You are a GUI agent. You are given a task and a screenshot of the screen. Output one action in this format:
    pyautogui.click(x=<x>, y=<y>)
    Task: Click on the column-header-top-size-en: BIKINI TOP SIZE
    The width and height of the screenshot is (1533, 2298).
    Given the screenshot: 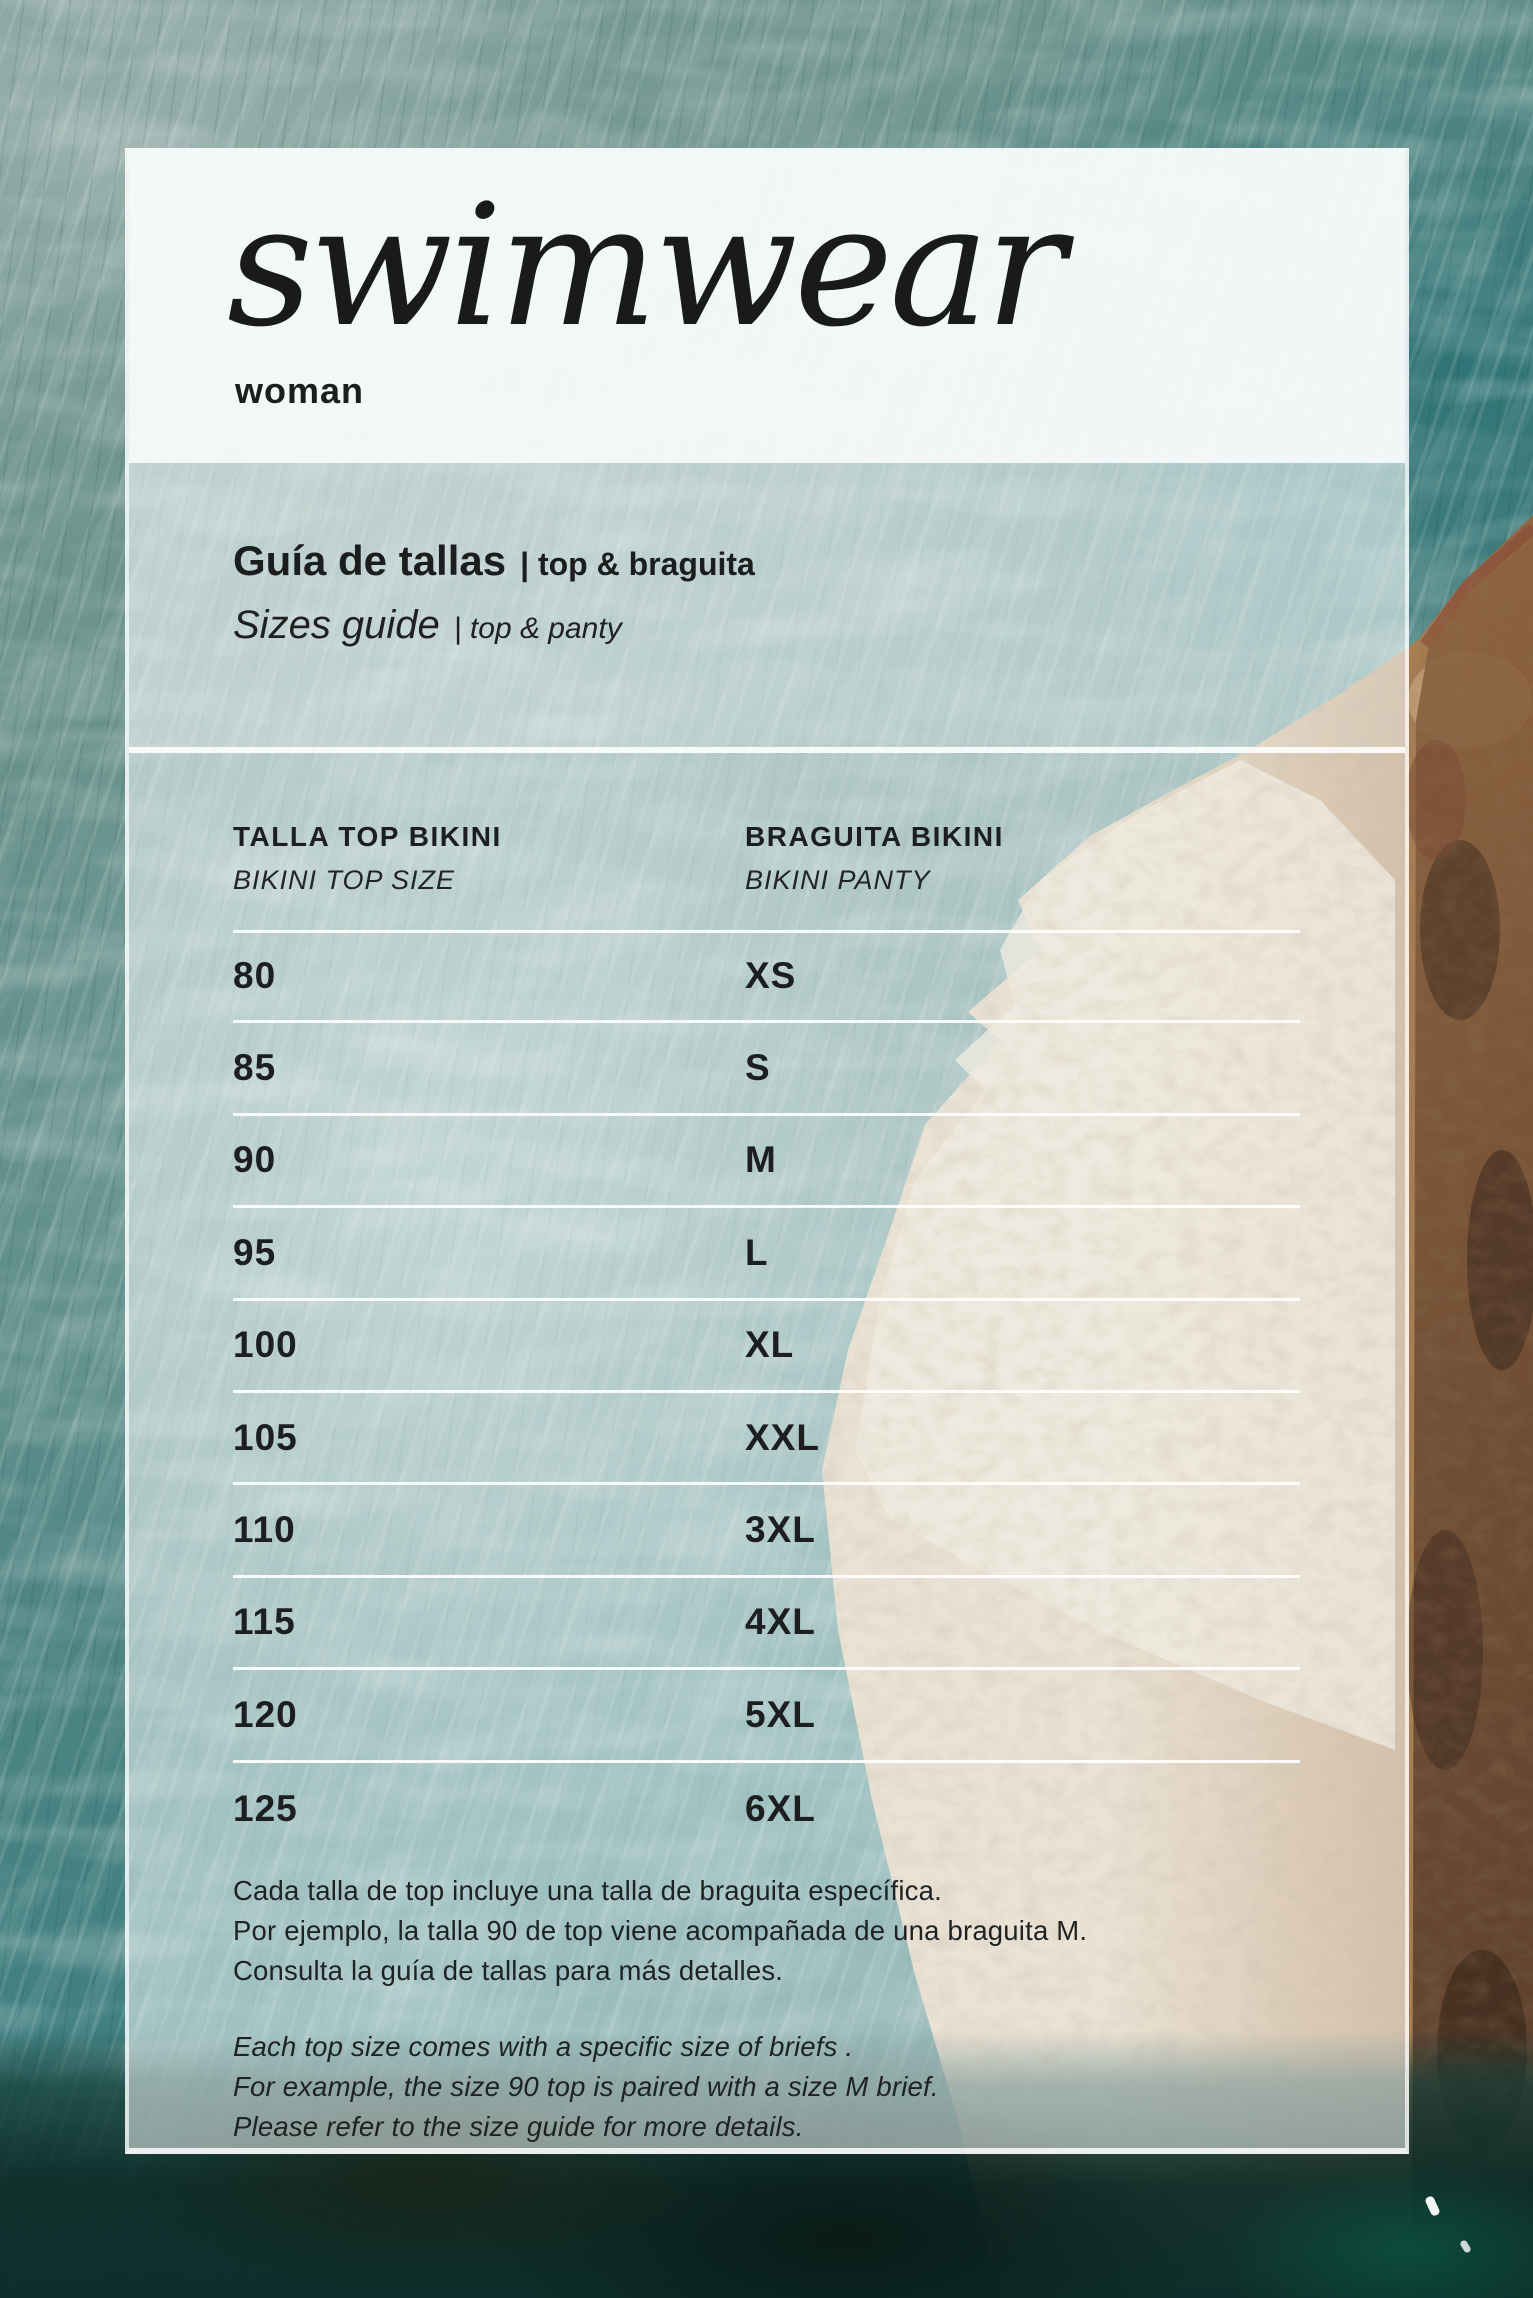 What is the action you would take?
    pyautogui.click(x=344, y=880)
    